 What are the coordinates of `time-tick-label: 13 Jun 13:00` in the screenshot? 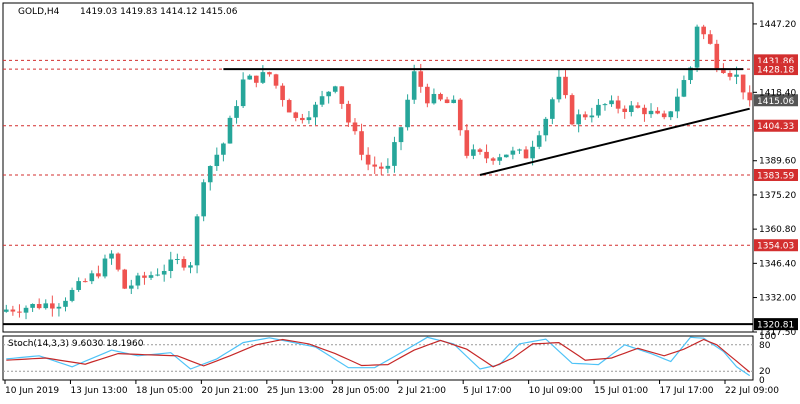 It's located at (98, 391).